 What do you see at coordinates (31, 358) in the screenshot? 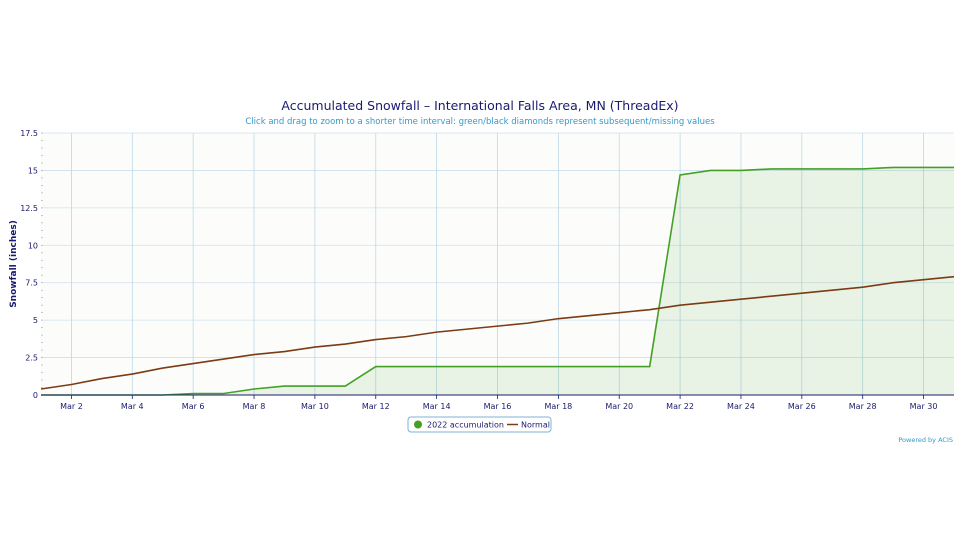
I see `y-tick-label: 2.5` at bounding box center [31, 358].